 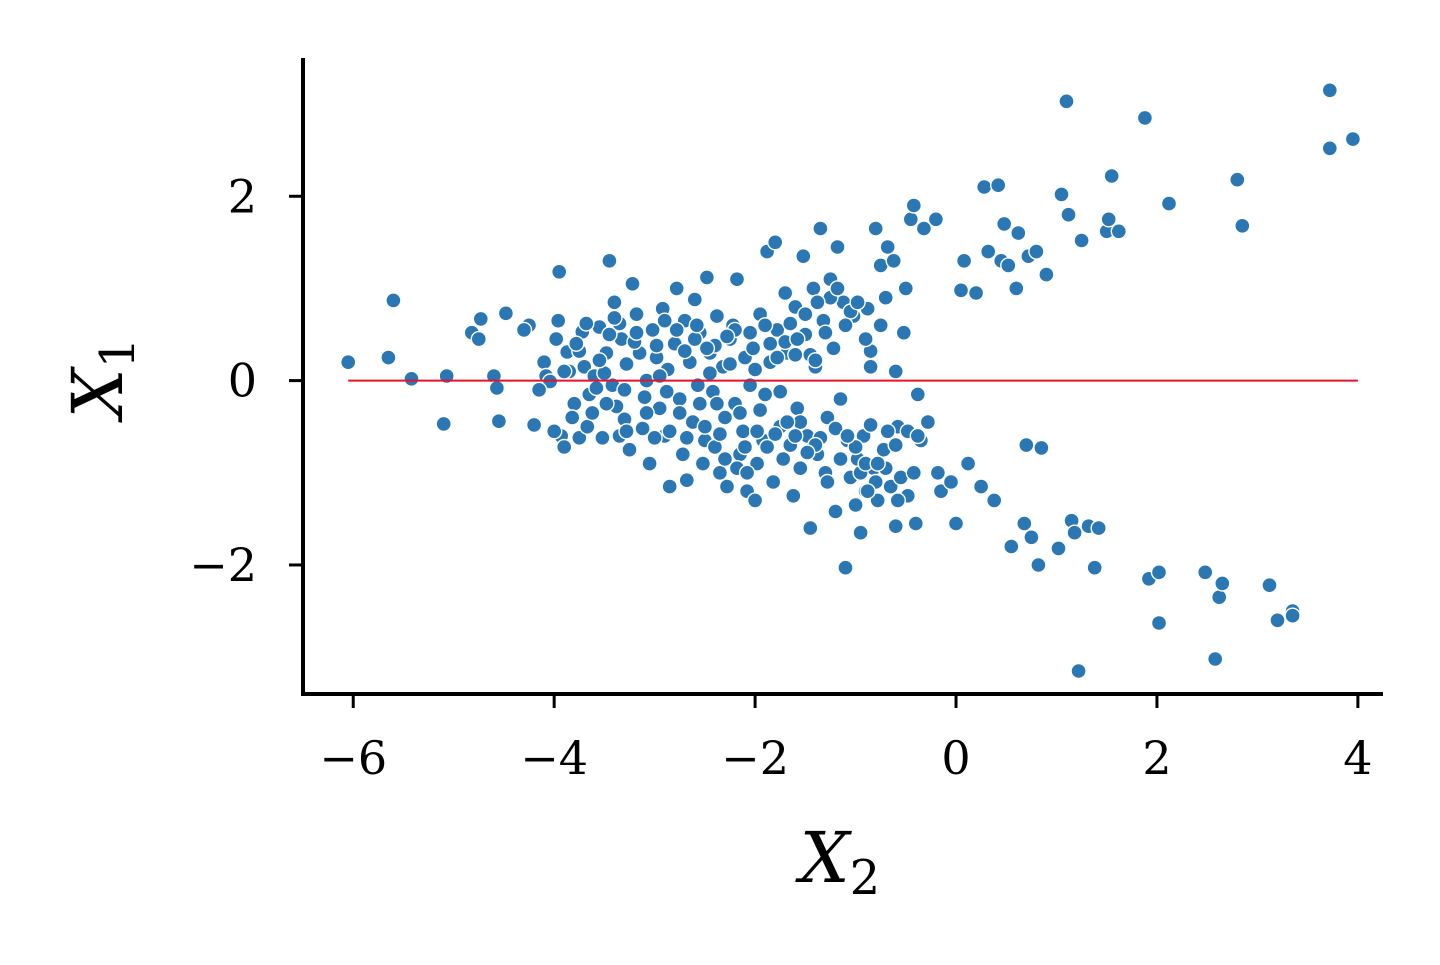 What do you see at coordinates (837, 861) in the screenshot?
I see `x-axis-label: X2` at bounding box center [837, 861].